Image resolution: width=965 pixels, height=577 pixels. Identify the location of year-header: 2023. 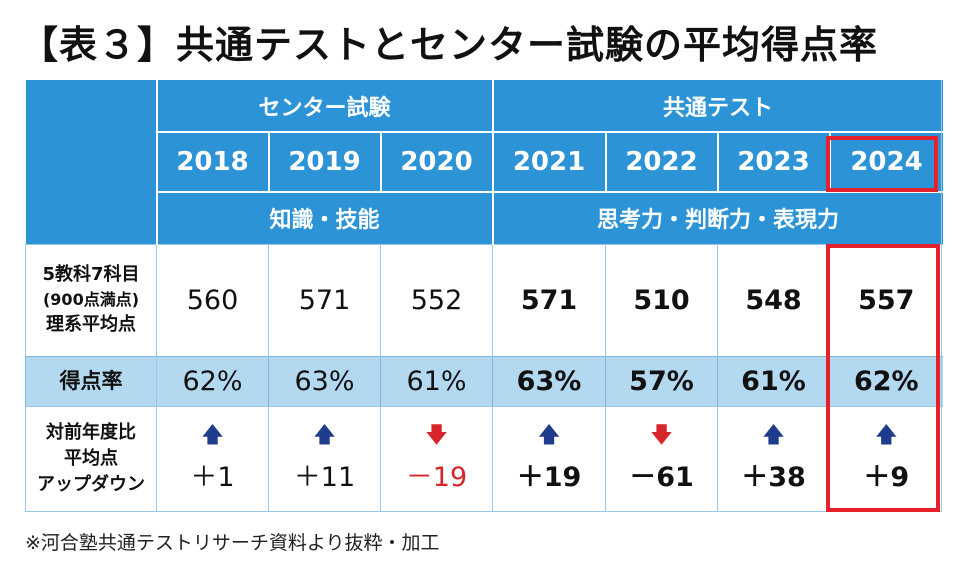
(773, 162).